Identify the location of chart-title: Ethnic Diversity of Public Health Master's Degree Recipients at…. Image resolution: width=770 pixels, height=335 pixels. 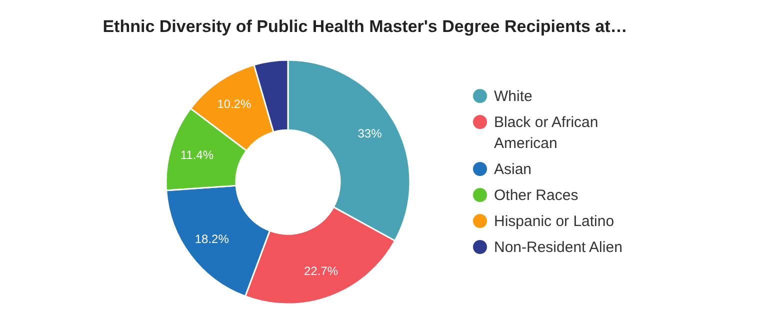
(365, 26).